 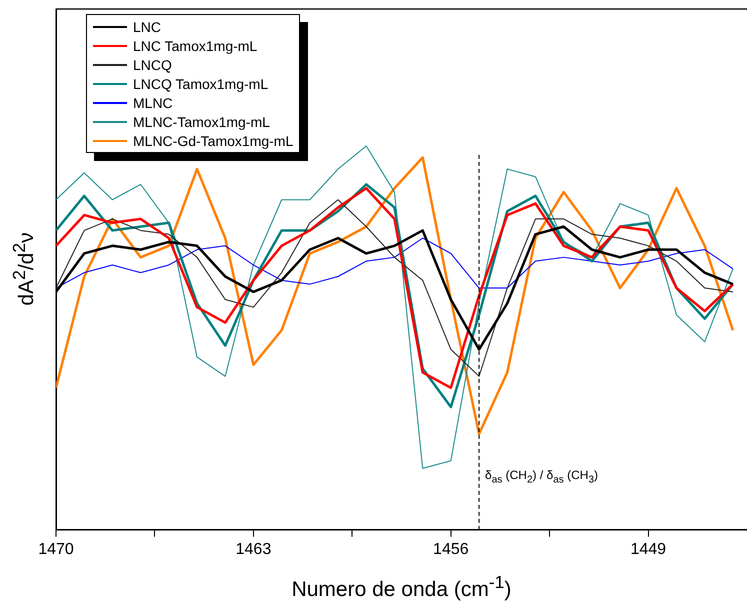 I want to click on legend-label: MLNC, so click(x=153, y=102).